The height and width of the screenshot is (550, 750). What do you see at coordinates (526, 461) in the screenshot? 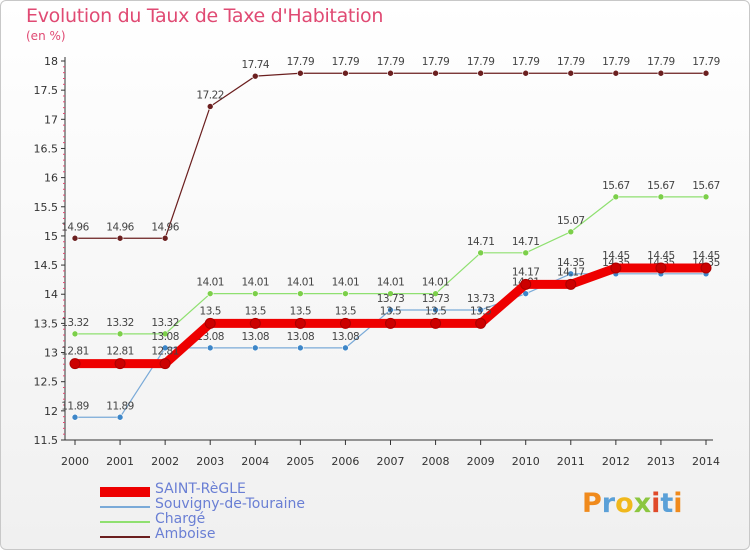
I see `x-tick-label: 2010` at bounding box center [526, 461].